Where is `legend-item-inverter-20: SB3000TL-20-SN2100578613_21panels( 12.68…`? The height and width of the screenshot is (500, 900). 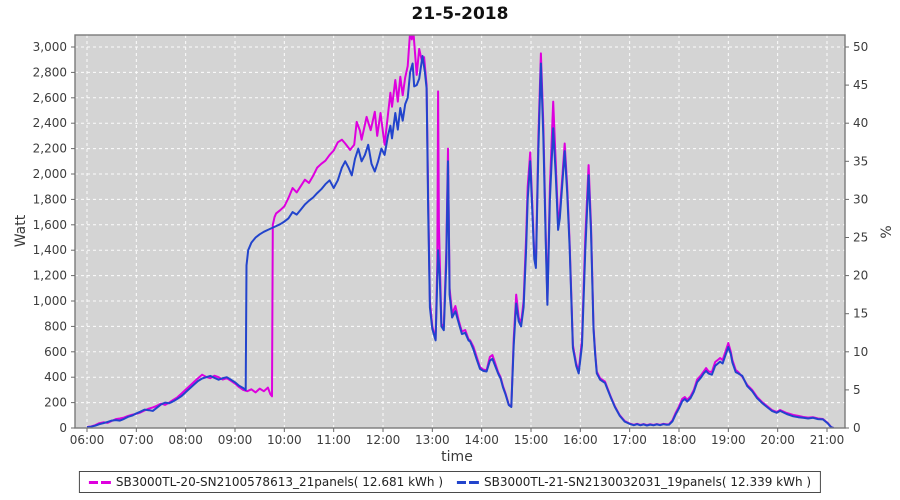 legend-item-inverter-20: SB3000TL-20-SN2100578613_21panels( 12.68… is located at coordinates (265, 482).